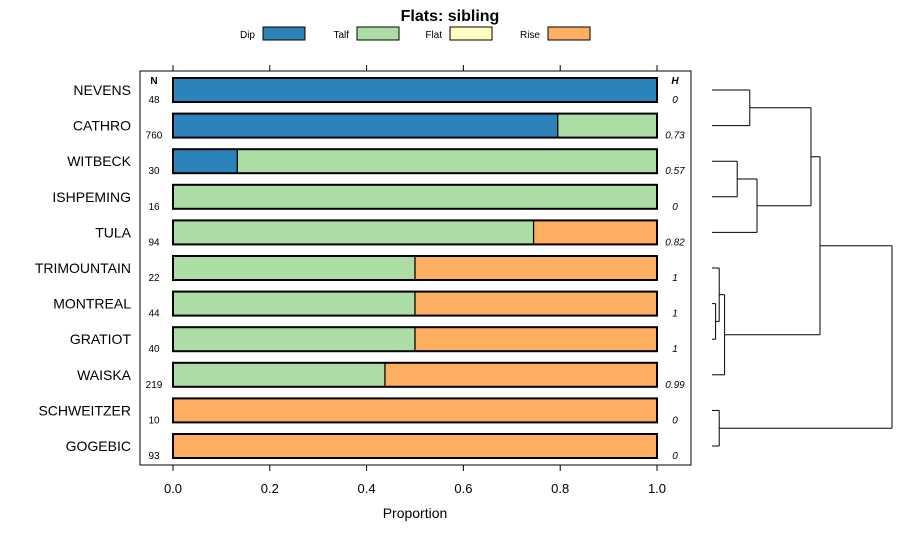 The height and width of the screenshot is (540, 900). I want to click on bar-outline-ishpeming, so click(415, 196).